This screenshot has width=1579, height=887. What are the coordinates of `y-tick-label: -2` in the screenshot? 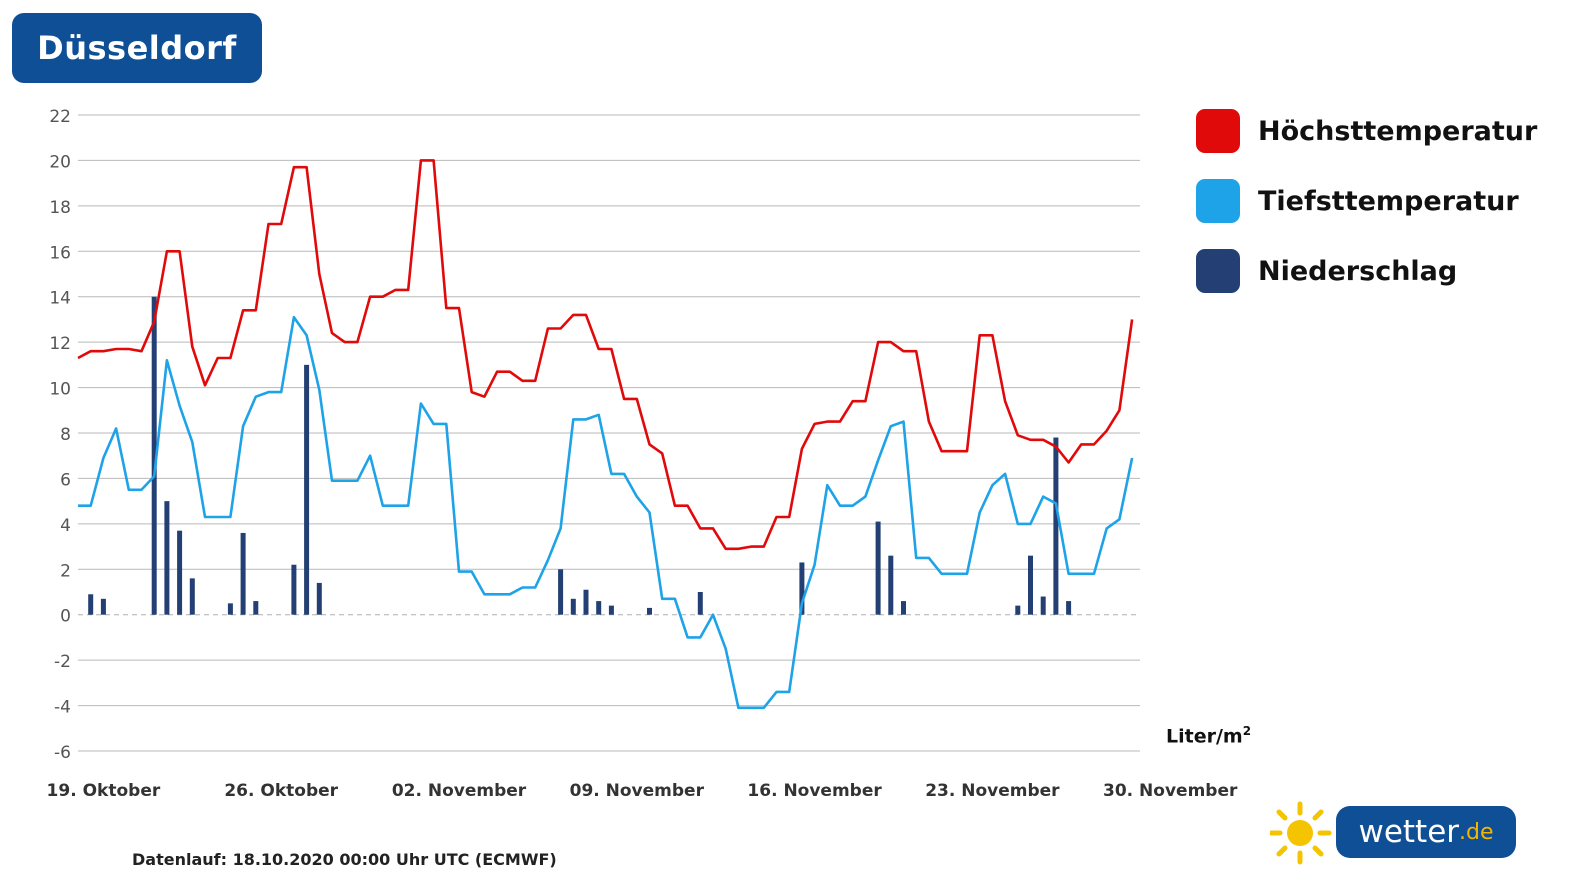 It's located at (62, 662).